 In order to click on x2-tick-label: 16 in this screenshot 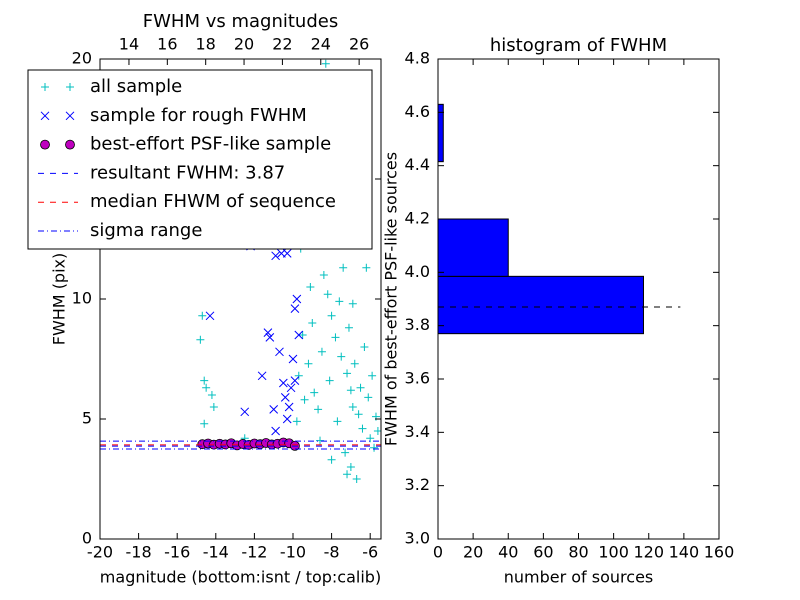, I will do `click(167, 44)`.